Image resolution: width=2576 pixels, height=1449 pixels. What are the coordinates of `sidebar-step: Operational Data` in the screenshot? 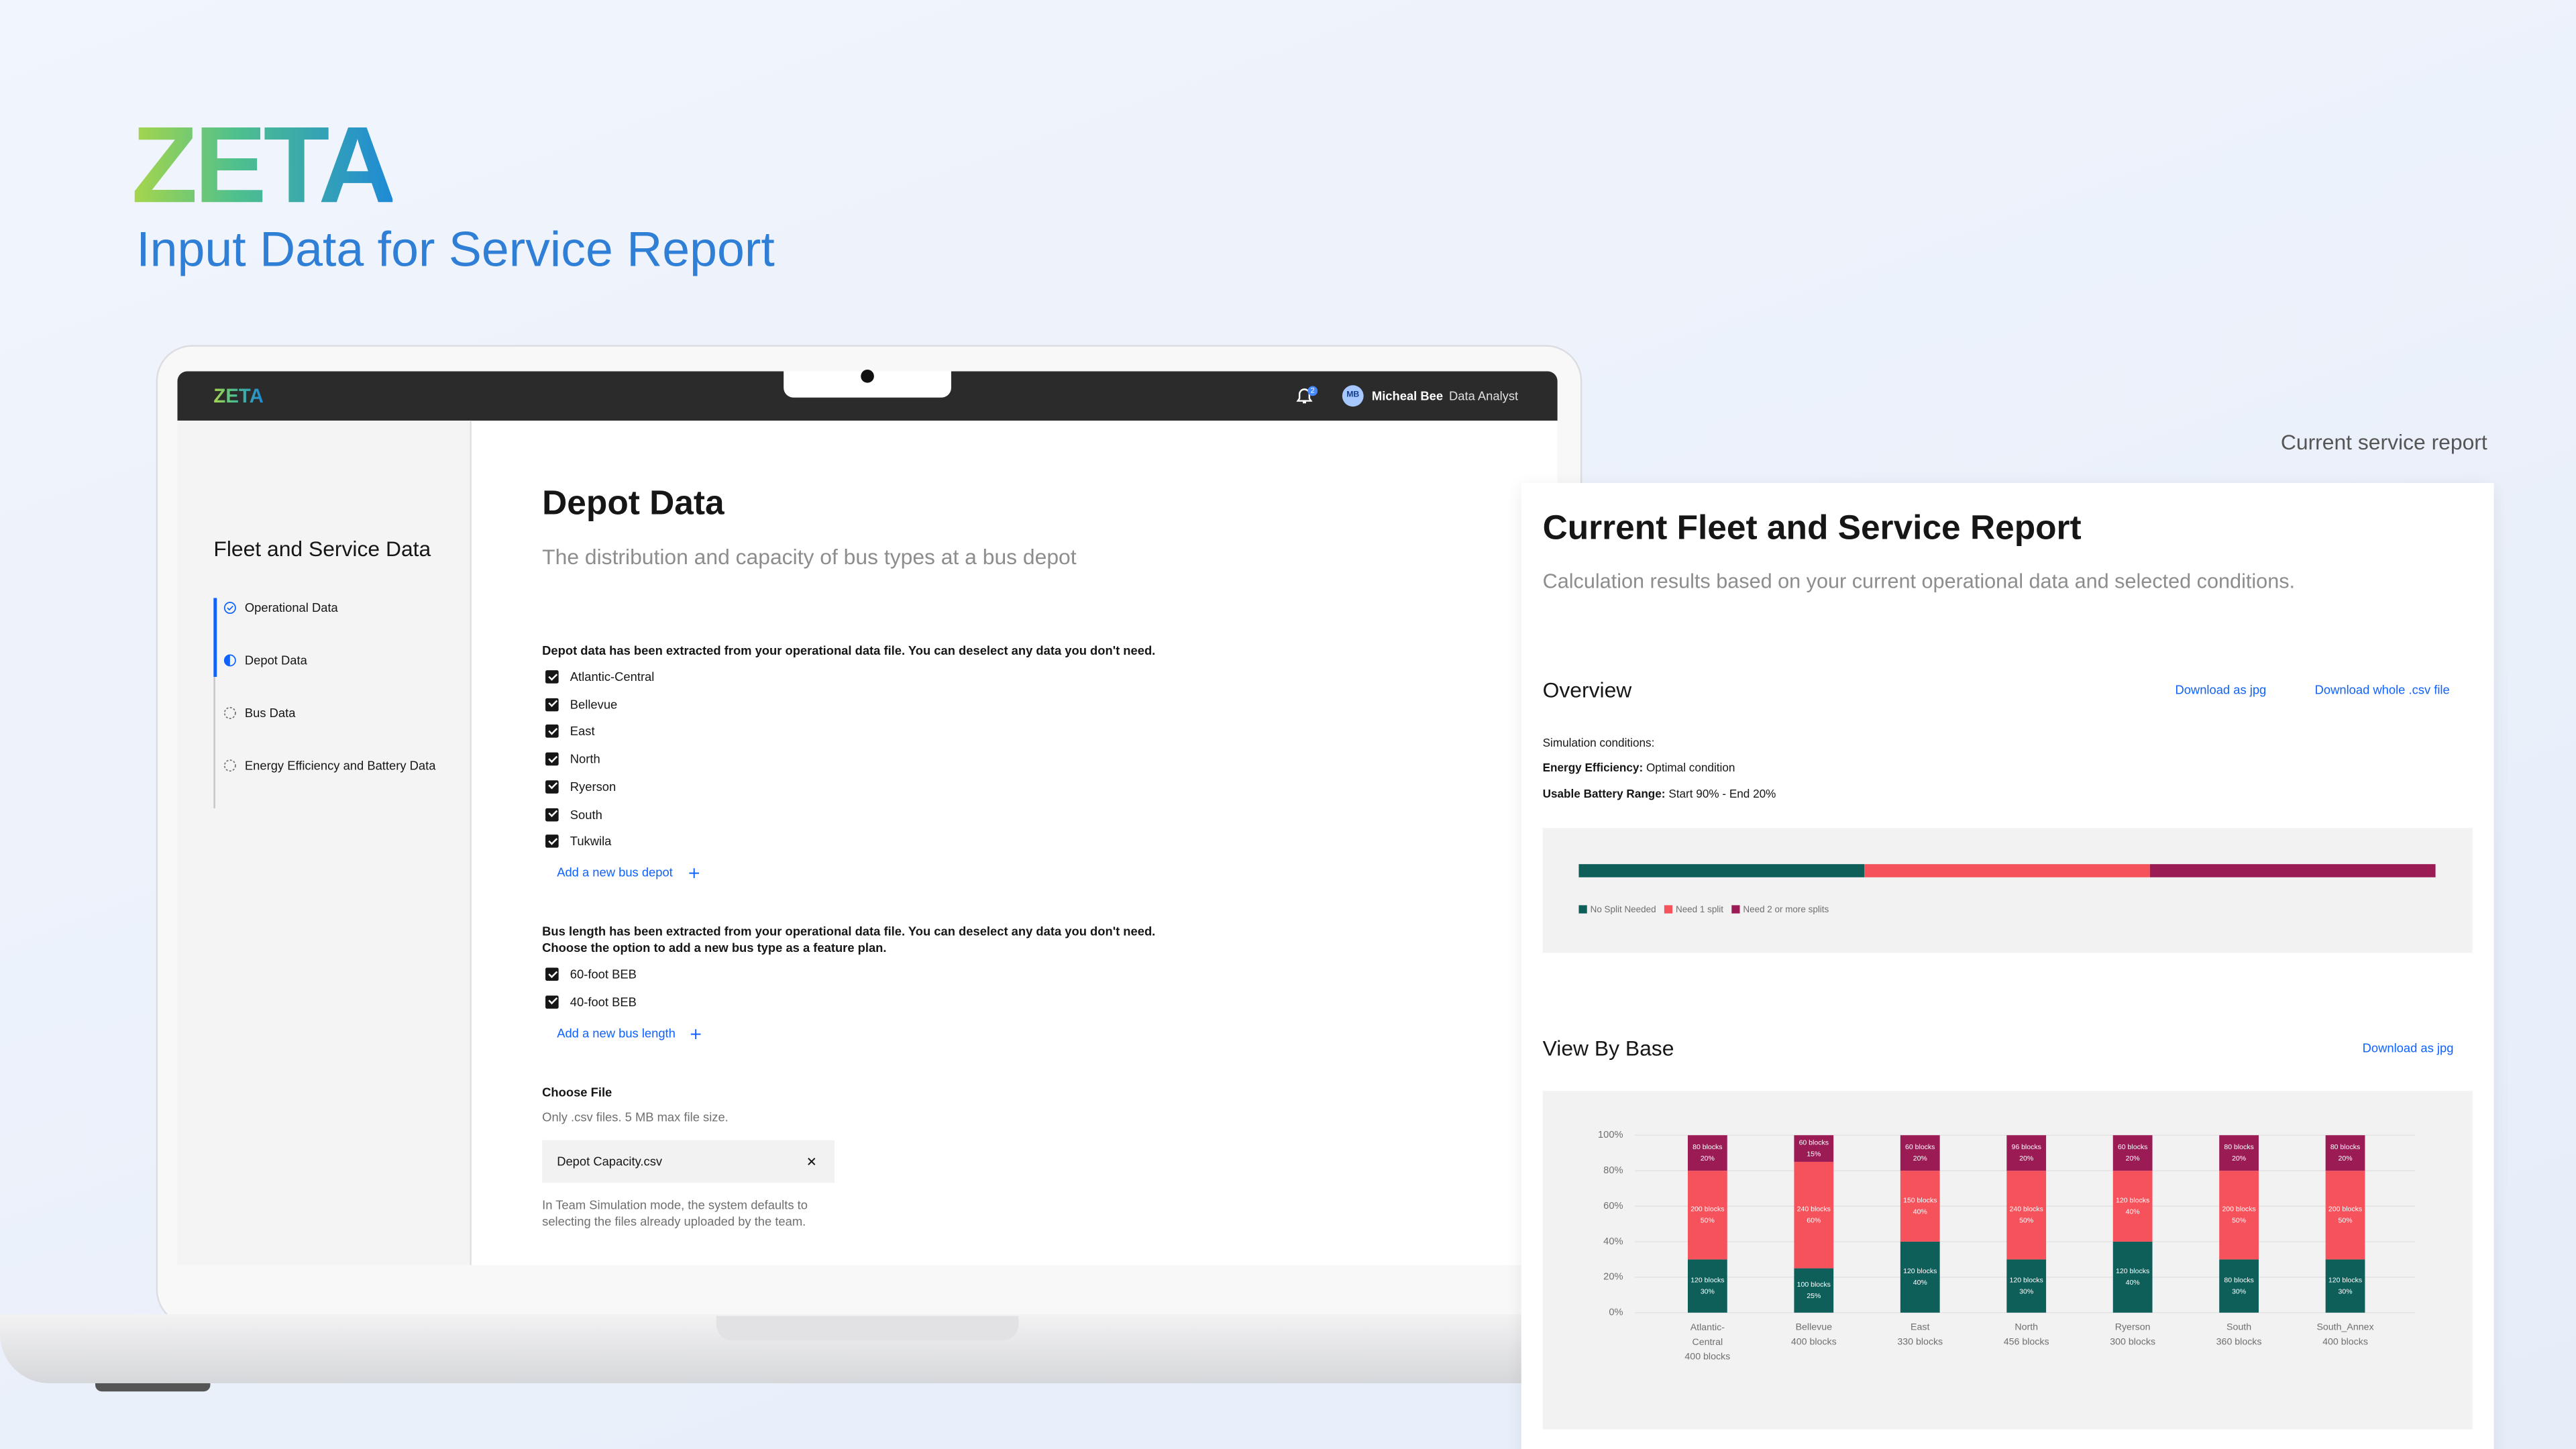 It's located at (291, 608).